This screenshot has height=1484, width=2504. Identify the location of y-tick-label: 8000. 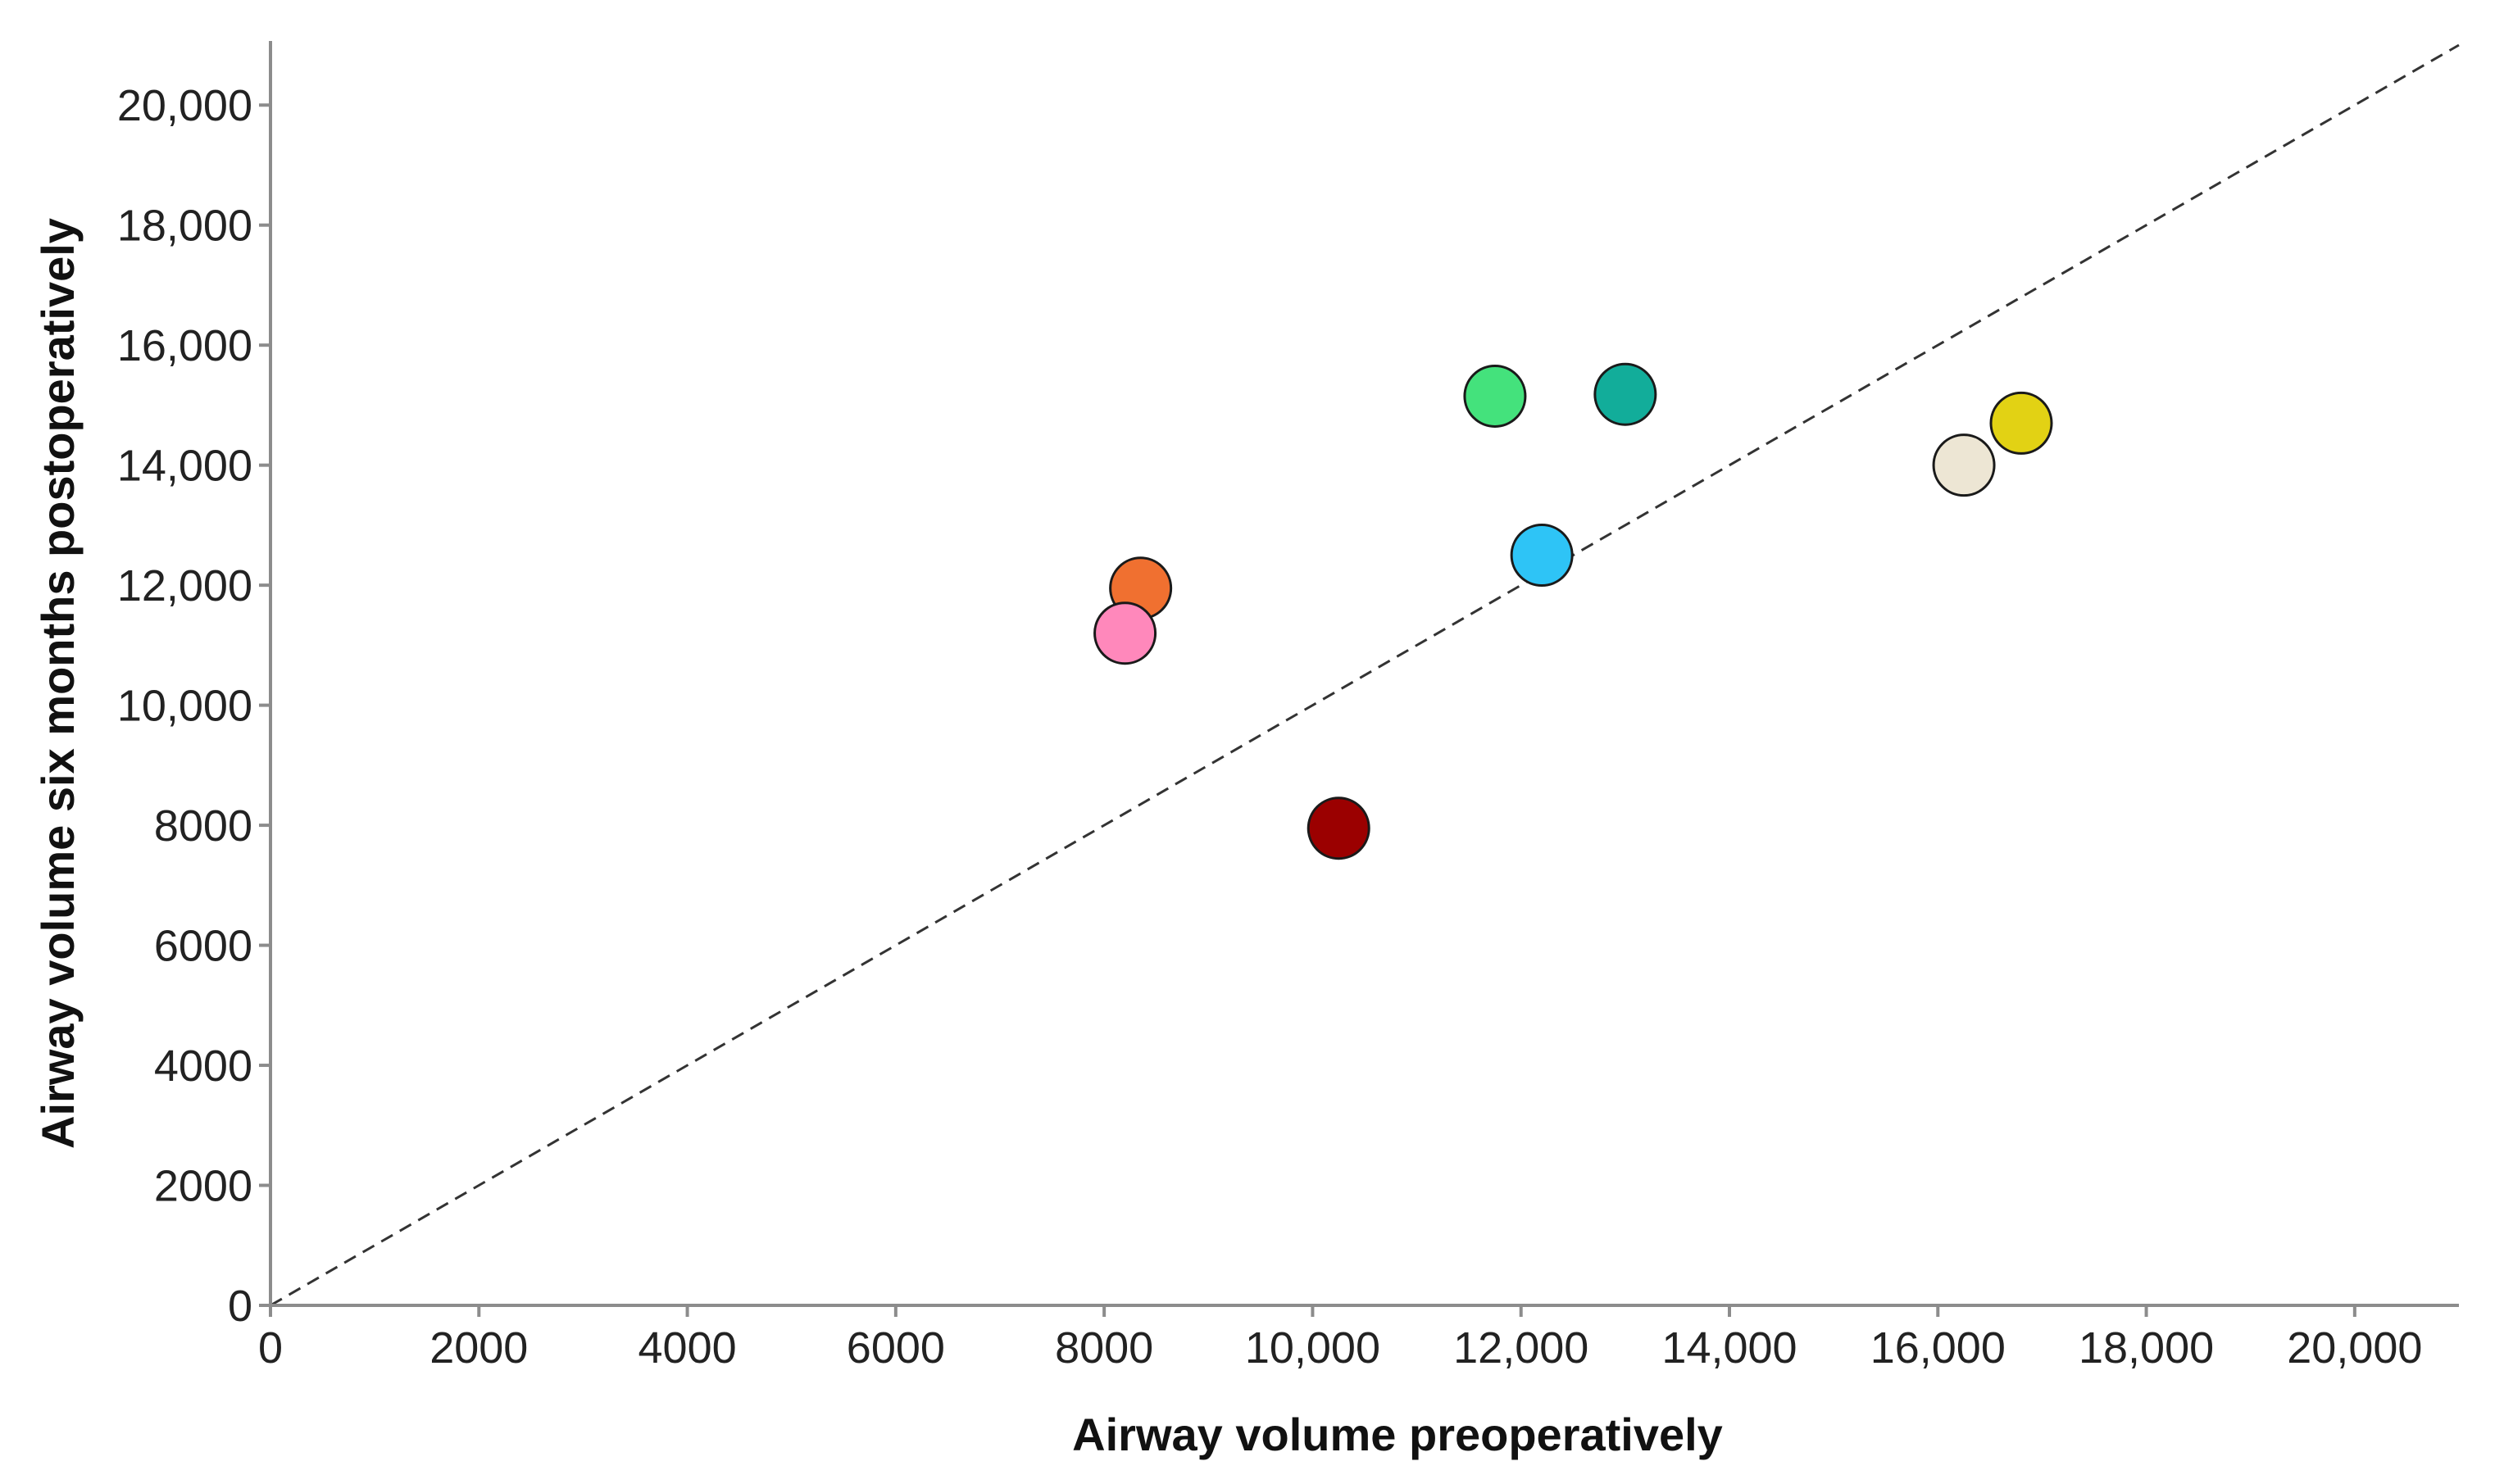
(203, 826).